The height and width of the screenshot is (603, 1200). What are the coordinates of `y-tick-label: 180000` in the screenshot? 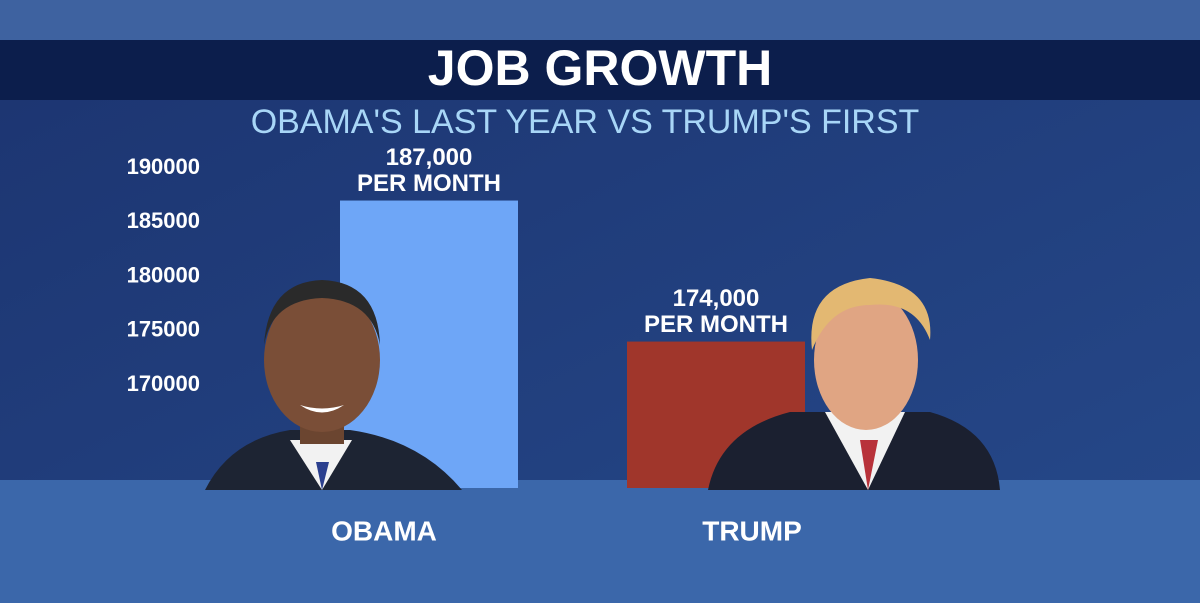 It's located at (163, 274).